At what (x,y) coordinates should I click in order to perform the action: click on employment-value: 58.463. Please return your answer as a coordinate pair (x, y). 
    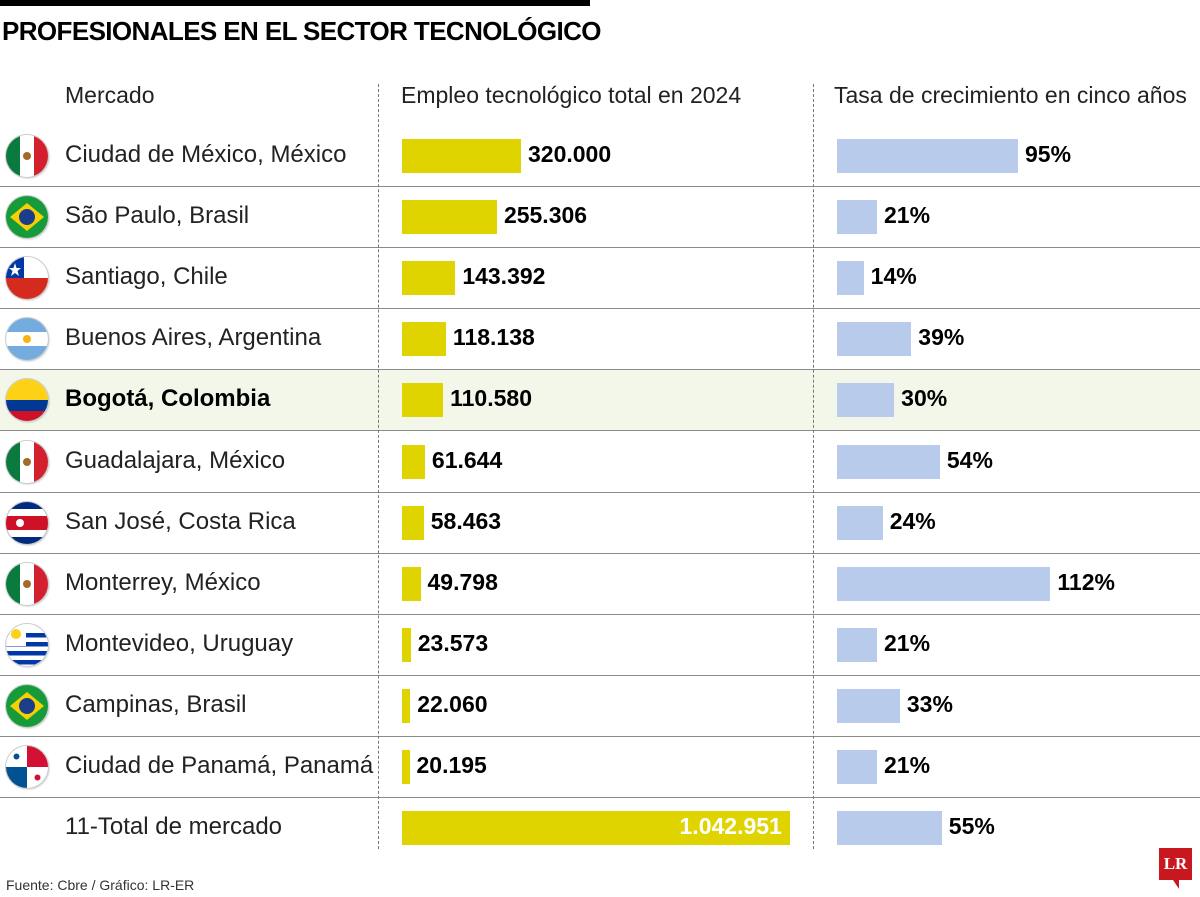
    Looking at the image, I should click on (466, 520).